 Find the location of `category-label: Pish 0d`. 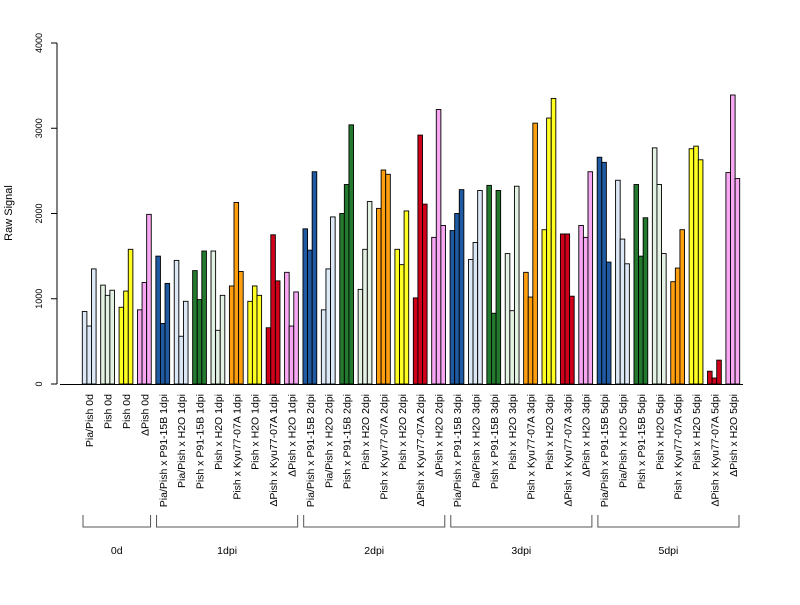

category-label: Pish 0d is located at coordinates (109, 411).